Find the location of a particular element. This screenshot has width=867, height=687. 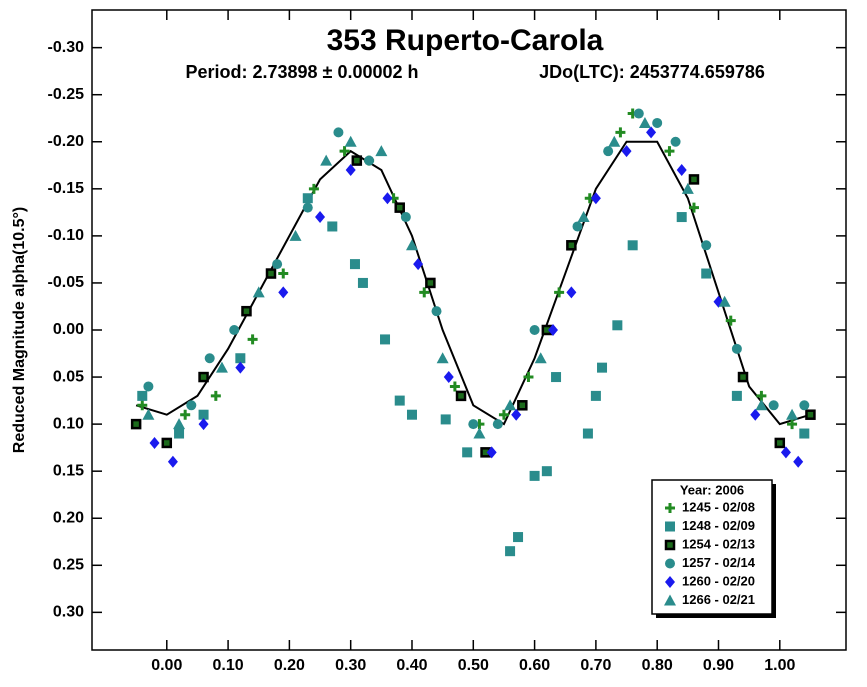

x-tick-label: 0.40 is located at coordinates (411, 665).